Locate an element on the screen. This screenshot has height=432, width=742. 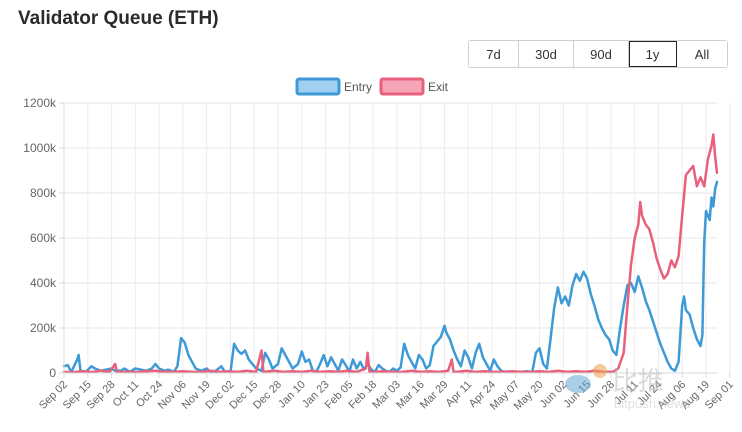
watermark: 比推 bitpush.news is located at coordinates (627, 387).